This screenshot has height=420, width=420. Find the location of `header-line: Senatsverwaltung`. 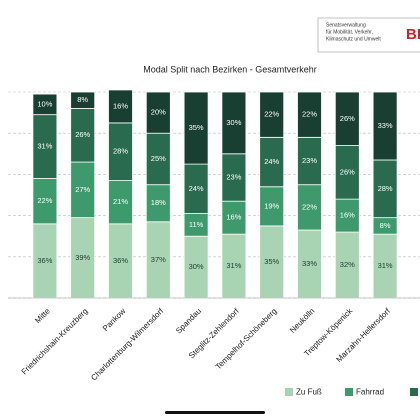

header-line: Senatsverwaltung is located at coordinates (346, 25).